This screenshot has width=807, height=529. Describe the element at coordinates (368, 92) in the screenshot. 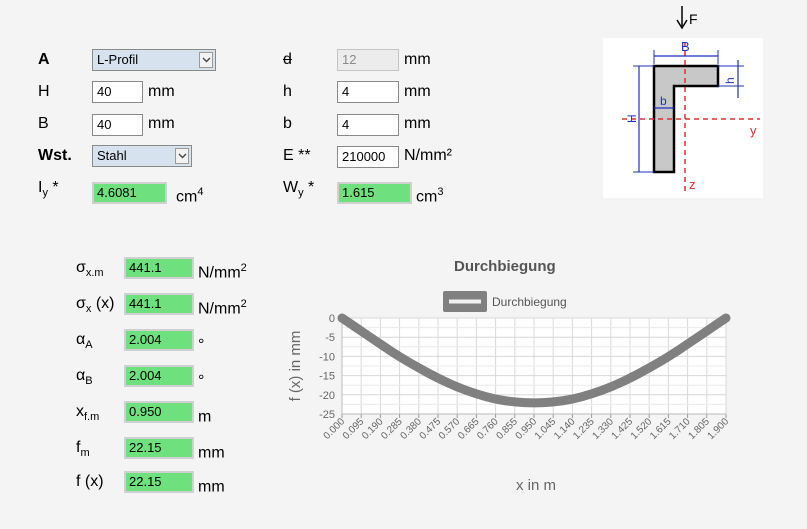

I see `h-input: 4` at that location.